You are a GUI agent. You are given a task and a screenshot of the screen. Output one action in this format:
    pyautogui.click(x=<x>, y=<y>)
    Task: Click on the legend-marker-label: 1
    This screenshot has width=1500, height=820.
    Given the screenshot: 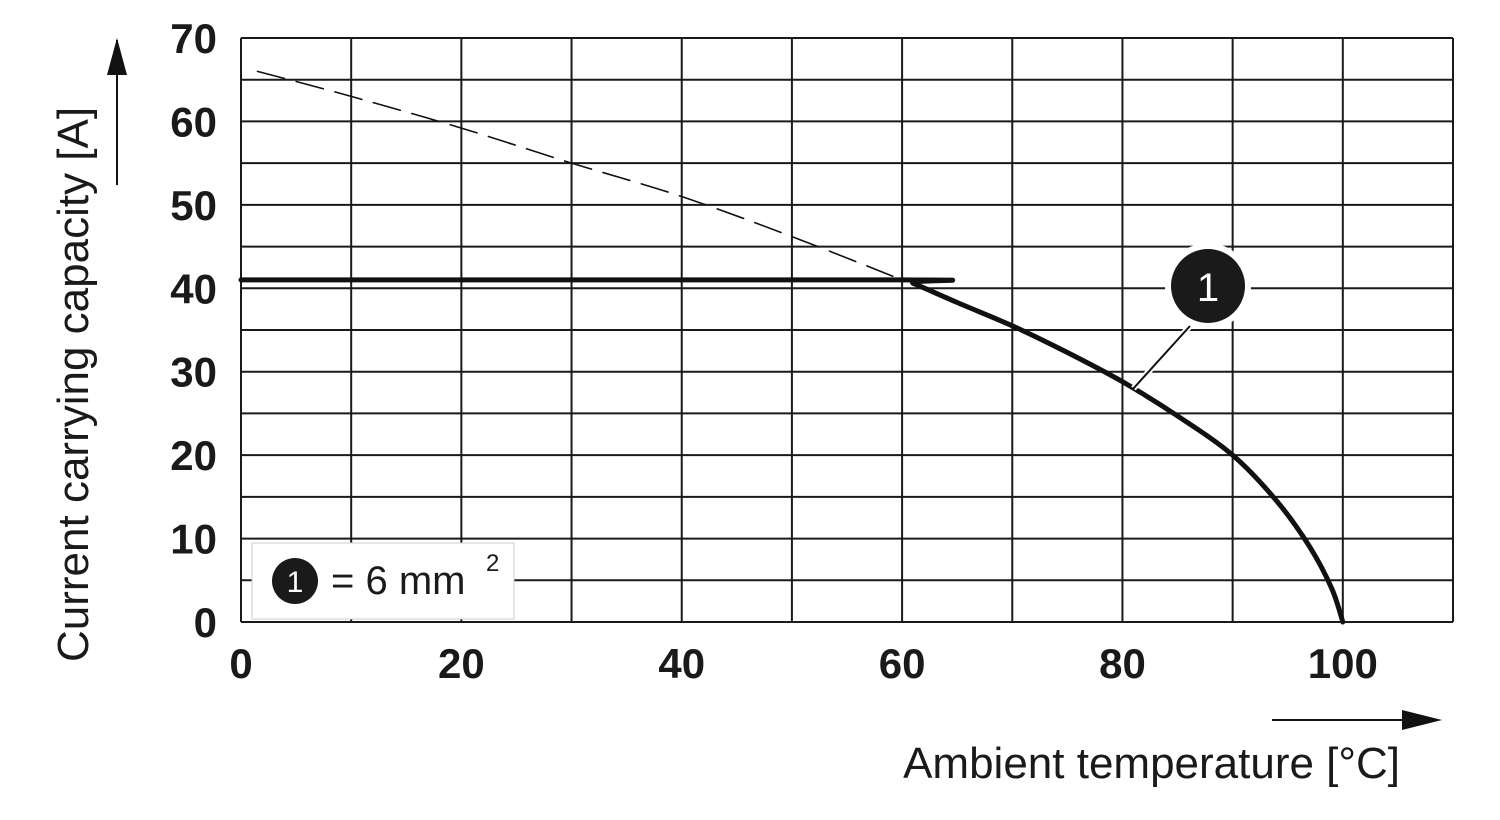 What is the action you would take?
    pyautogui.click(x=295, y=582)
    